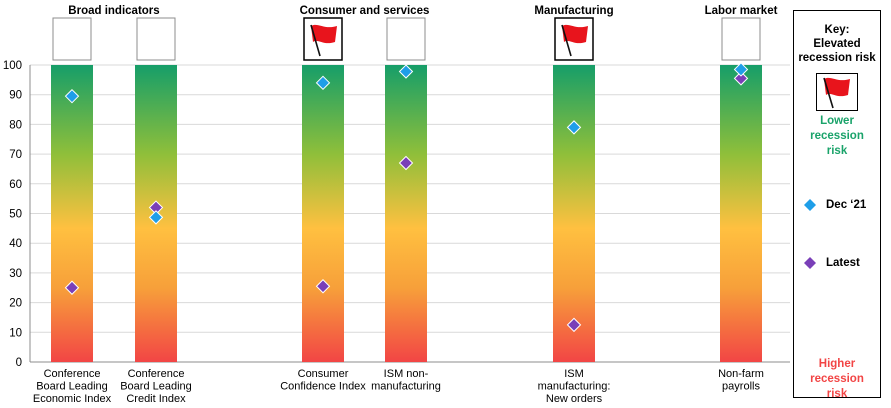 This screenshot has width=891, height=408. What do you see at coordinates (843, 263) in the screenshot?
I see `key-item-label: Latest` at bounding box center [843, 263].